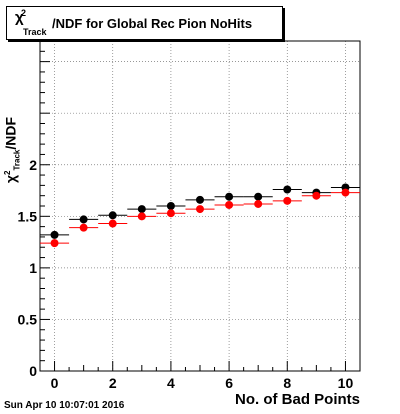  What do you see at coordinates (33, 268) in the screenshot?
I see `y-tick-label: 1` at bounding box center [33, 268].